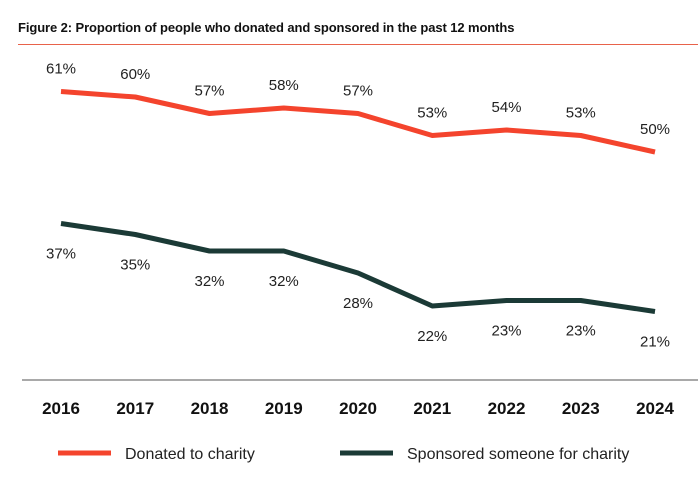 The height and width of the screenshot is (504, 698). I want to click on data-label-donated-to-charity: 60%, so click(135, 74).